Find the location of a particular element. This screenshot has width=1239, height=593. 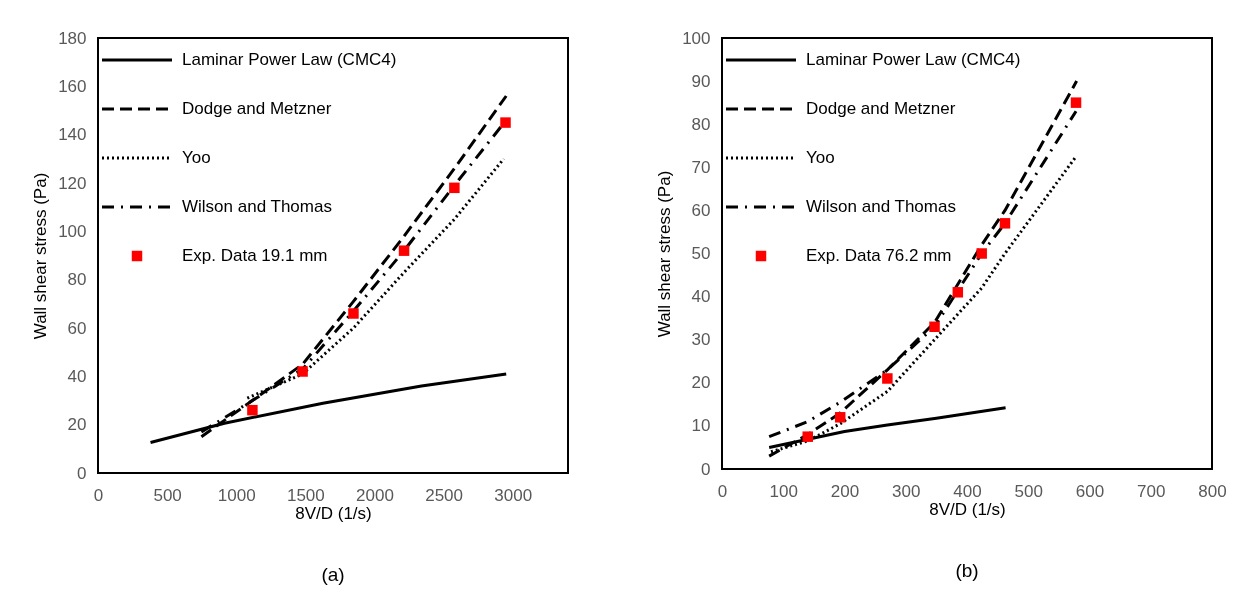

x-tick-label: 300 is located at coordinates (906, 491).